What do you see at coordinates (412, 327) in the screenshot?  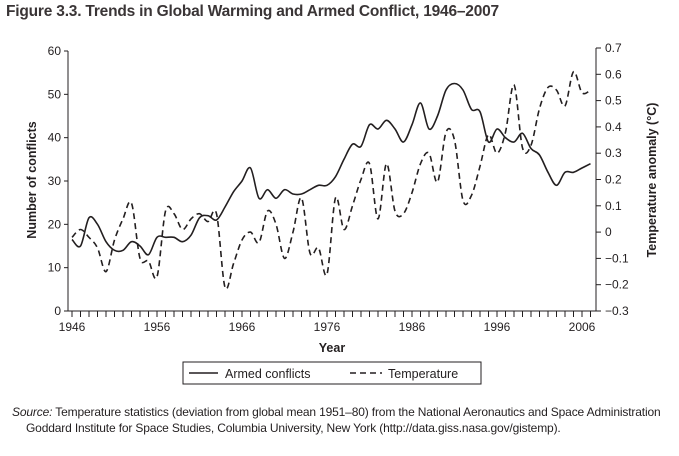 I see `x-tick-label: 1986` at bounding box center [412, 327].